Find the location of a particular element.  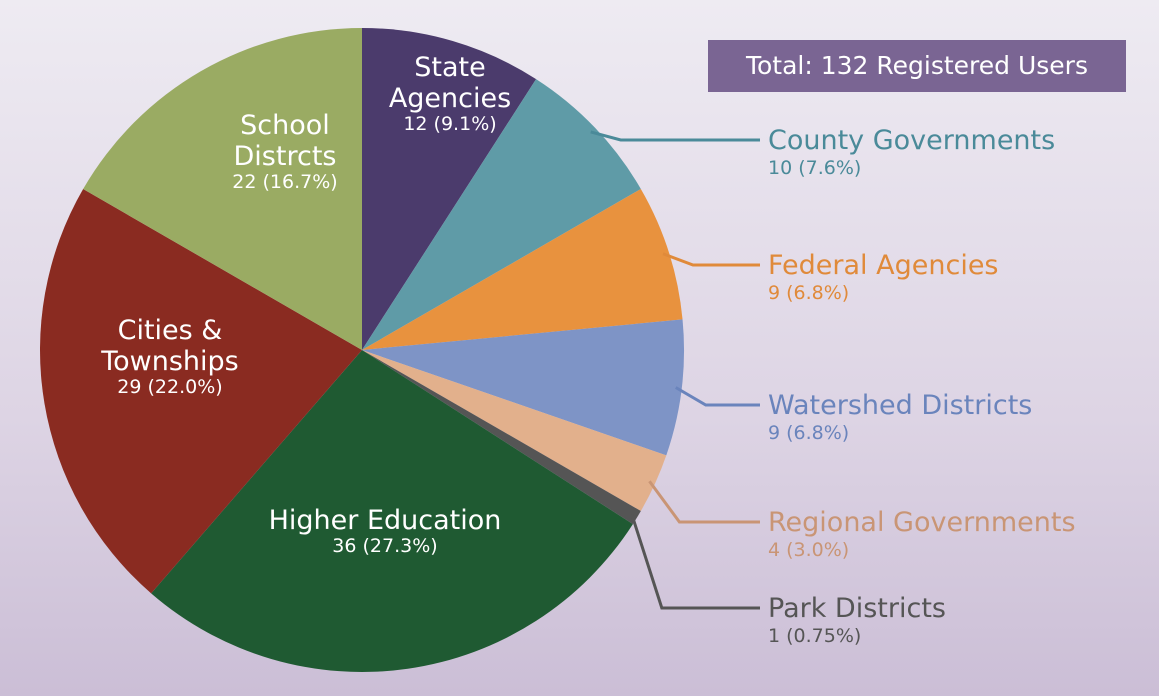

slice-label: Cities & Townships 29 (22.0%) is located at coordinates (170, 357).